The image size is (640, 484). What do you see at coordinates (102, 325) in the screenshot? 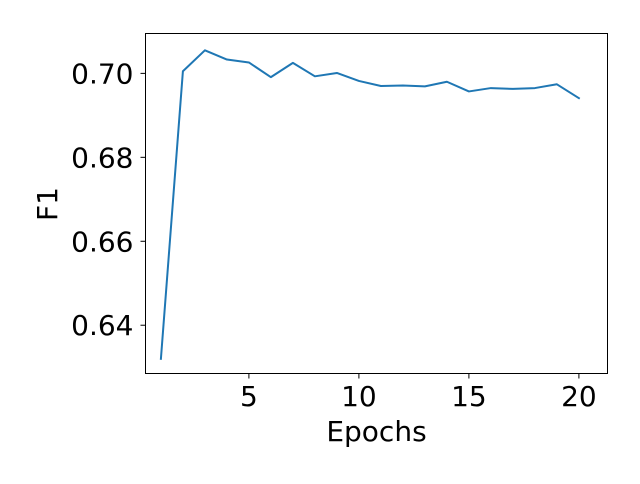
I see `y-tick-label: 0.64` at bounding box center [102, 325].